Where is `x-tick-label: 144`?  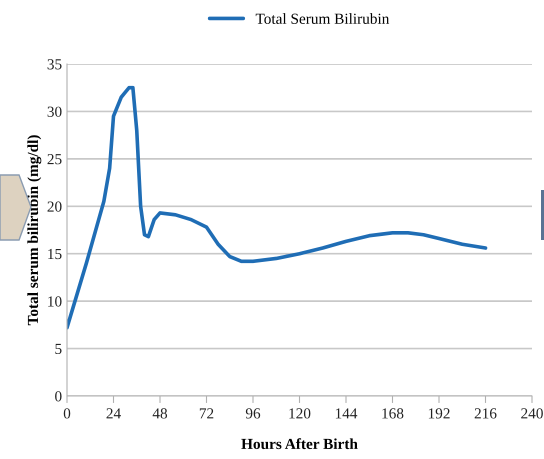
x-tick-label: 144 is located at coordinates (347, 413).